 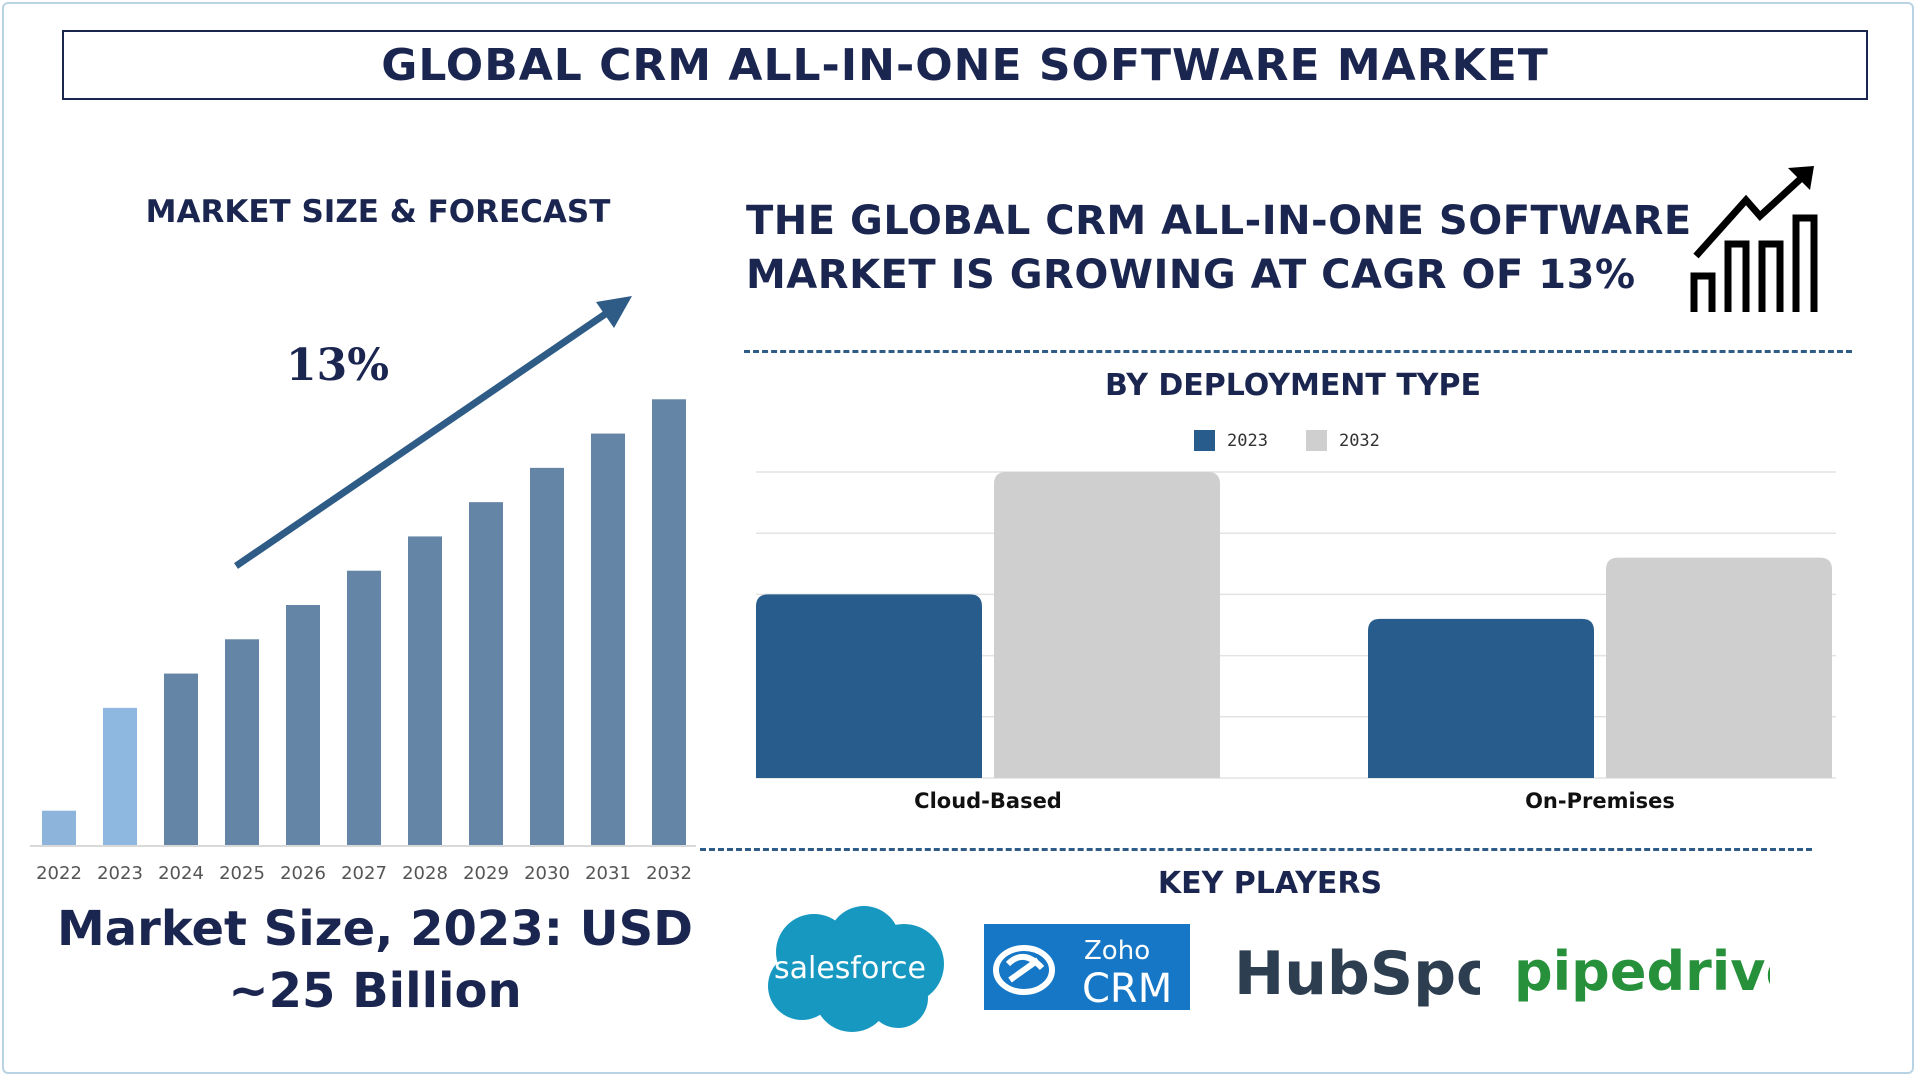 What do you see at coordinates (181, 759) in the screenshot?
I see `bar-2024` at bounding box center [181, 759].